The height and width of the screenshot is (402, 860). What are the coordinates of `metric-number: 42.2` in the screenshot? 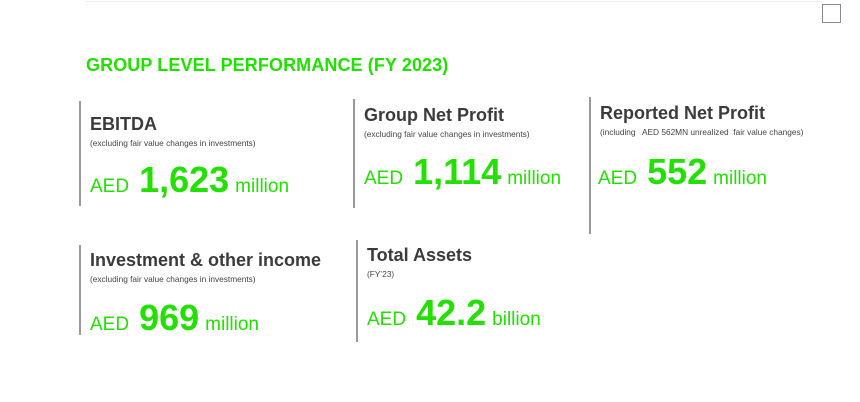 It's located at (451, 312).